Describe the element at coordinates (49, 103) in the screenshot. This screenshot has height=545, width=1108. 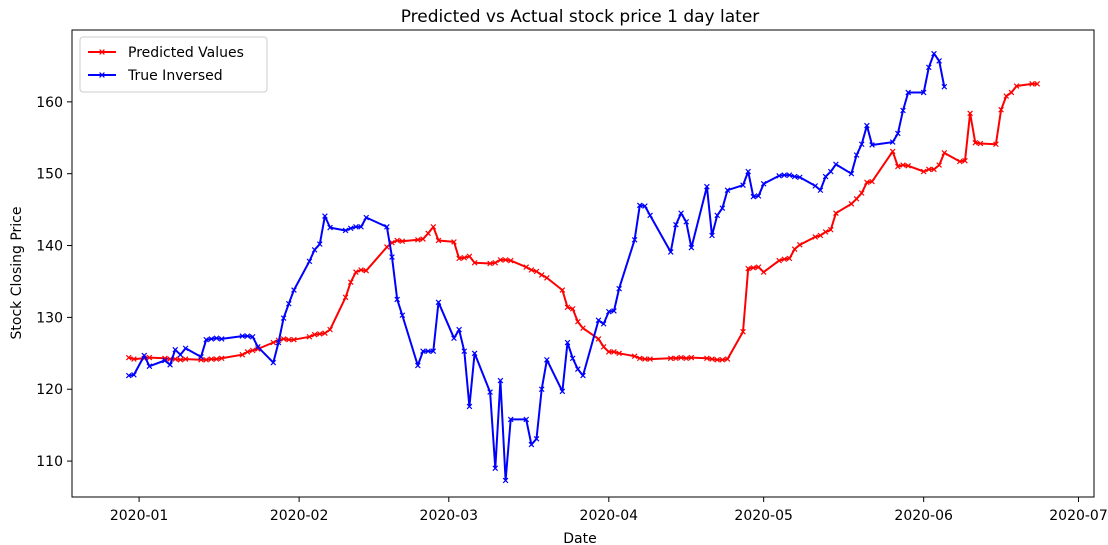
I see `y-tick-label: 160` at that location.